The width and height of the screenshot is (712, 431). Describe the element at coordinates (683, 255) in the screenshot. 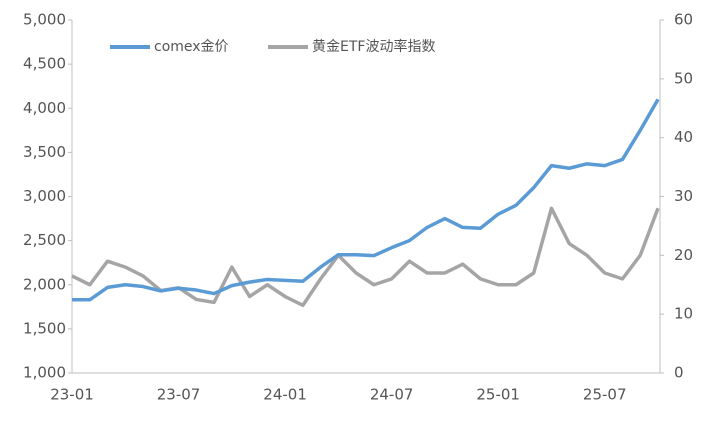

I see `y2-tick-label: 20` at that location.